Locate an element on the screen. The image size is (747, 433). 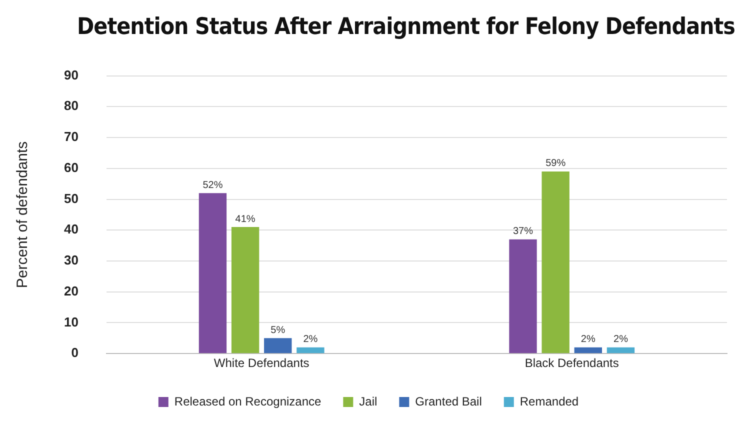
legend-label: Jail is located at coordinates (368, 401).